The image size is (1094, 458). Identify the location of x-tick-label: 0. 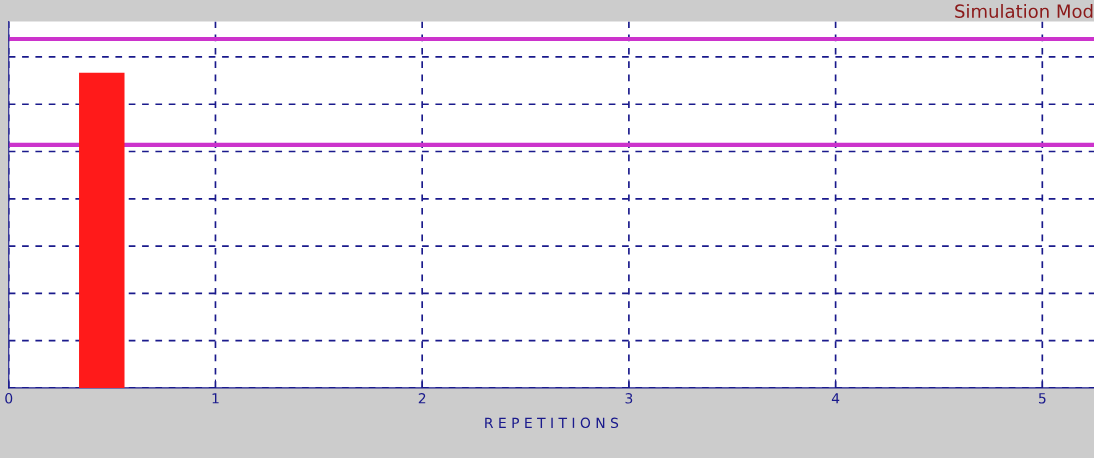
(9, 398).